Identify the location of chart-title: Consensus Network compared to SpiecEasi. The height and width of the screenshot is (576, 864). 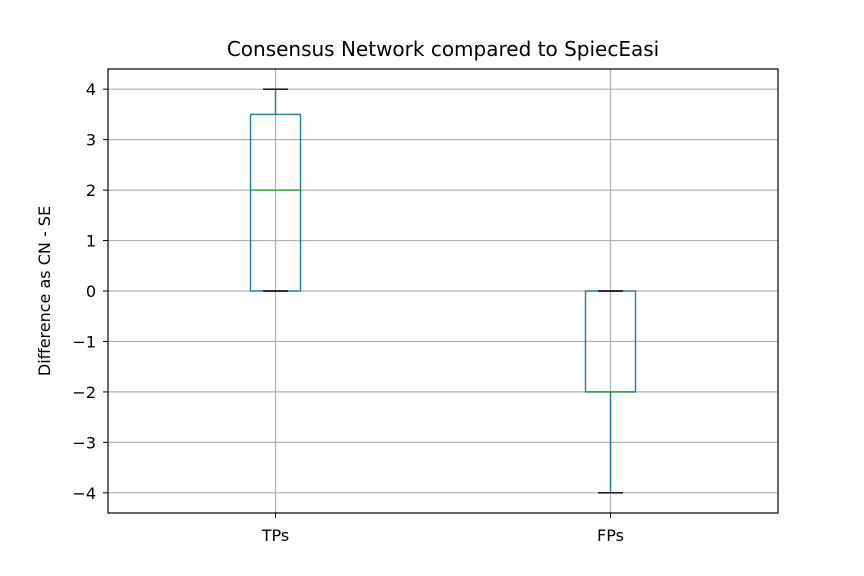
(443, 49).